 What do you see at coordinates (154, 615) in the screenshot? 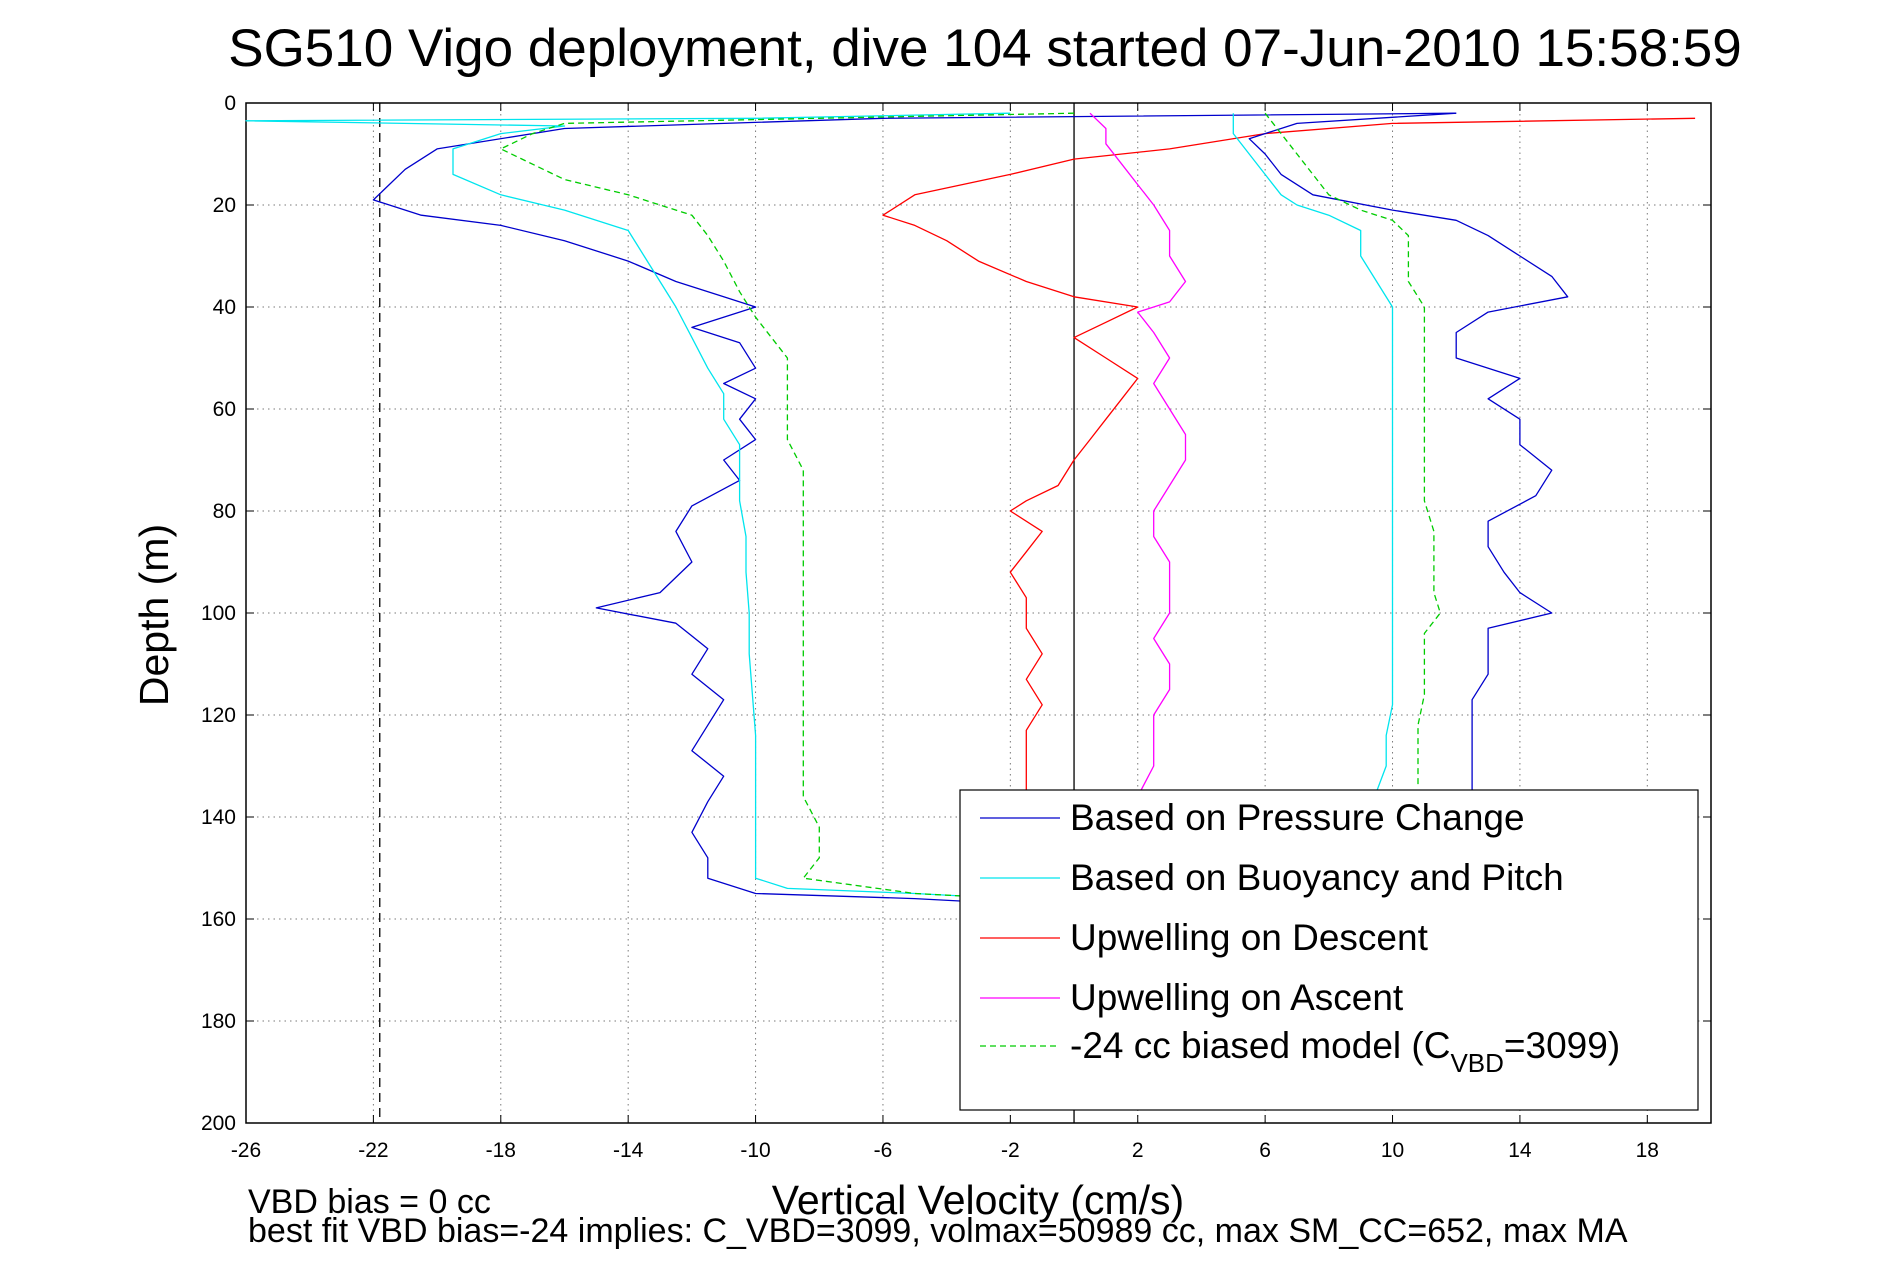
I see `y-axis-label: Depth (m)` at bounding box center [154, 615].